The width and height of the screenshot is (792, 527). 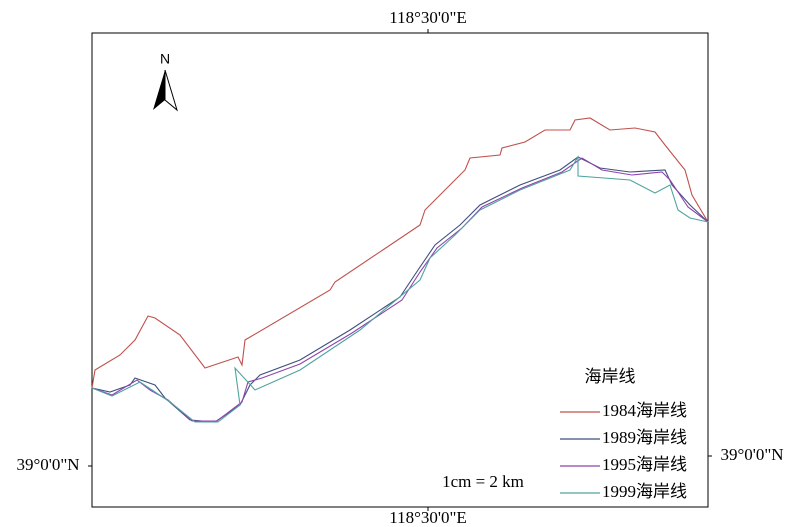 What do you see at coordinates (610, 377) in the screenshot?
I see `legend-title: 海岸线` at bounding box center [610, 377].